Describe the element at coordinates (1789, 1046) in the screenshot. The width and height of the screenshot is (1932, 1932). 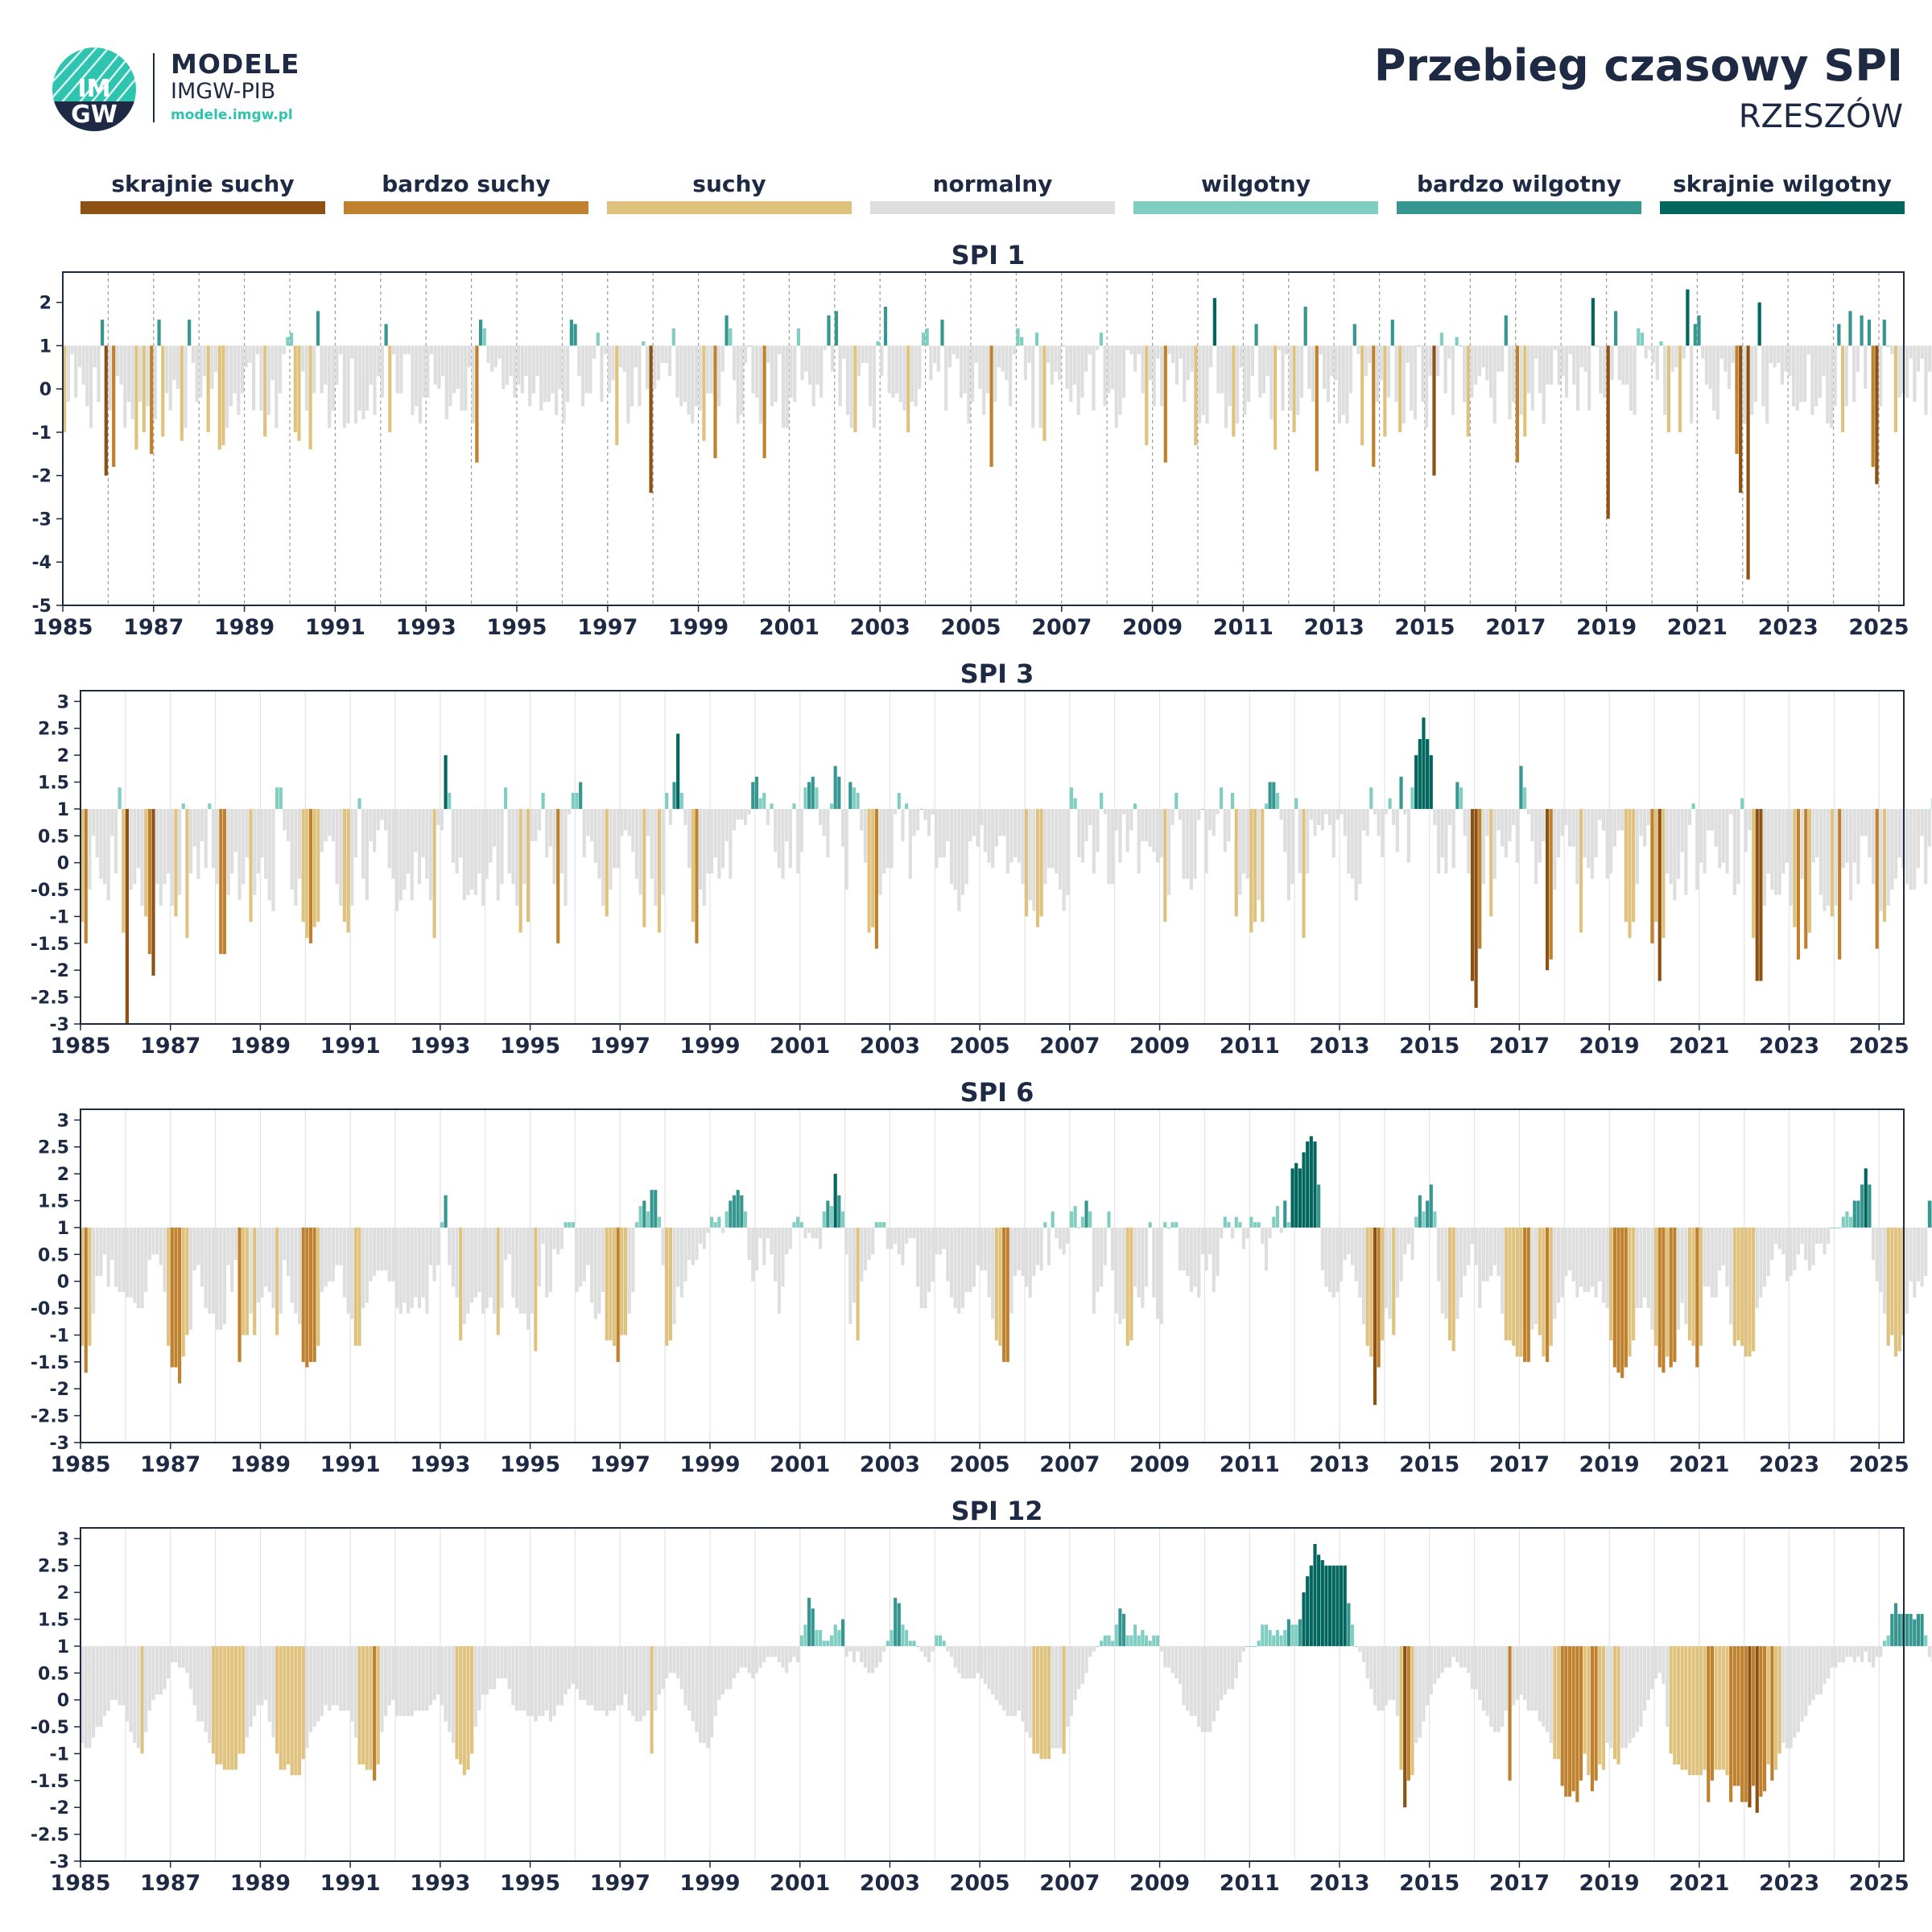
I see `x-tick-label: 2023` at that location.